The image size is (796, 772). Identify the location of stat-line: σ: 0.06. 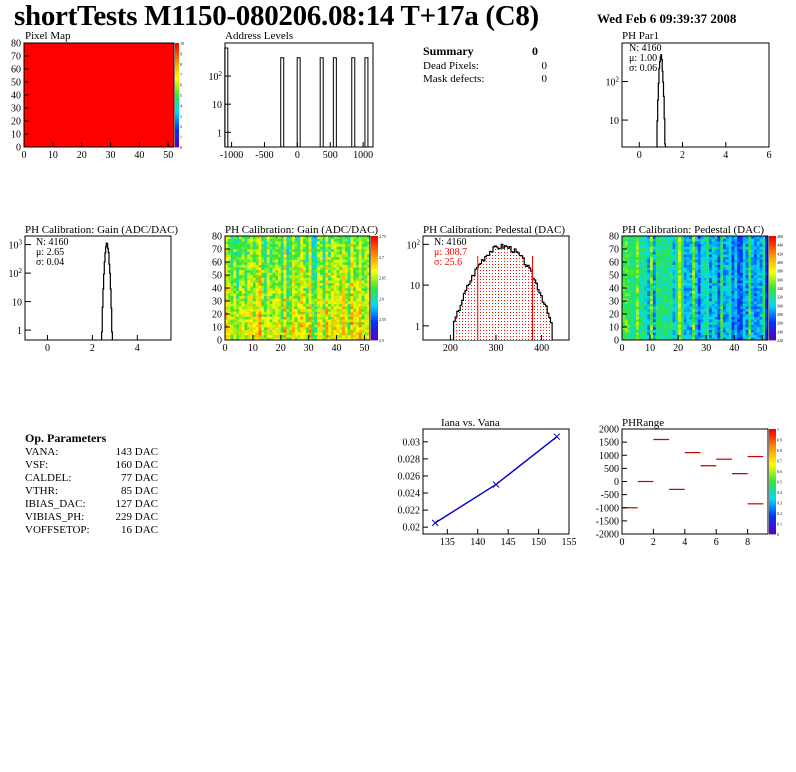
(643, 68).